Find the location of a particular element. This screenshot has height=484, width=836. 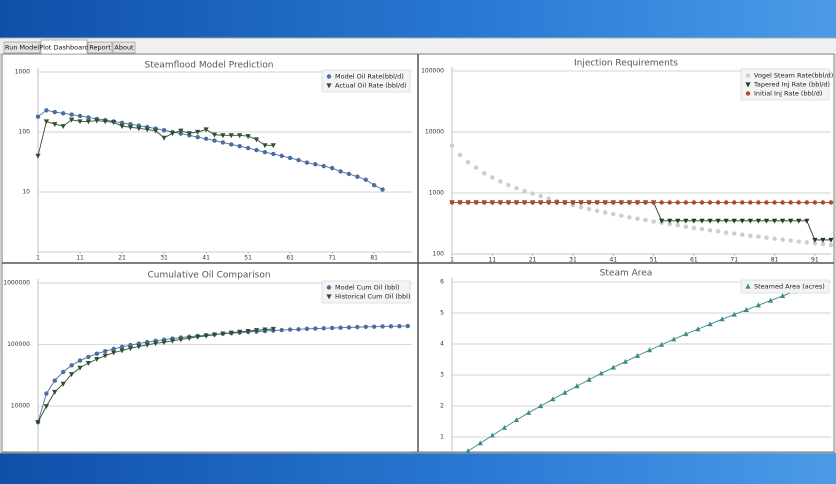

tab-label: Run Model is located at coordinates (22, 48).